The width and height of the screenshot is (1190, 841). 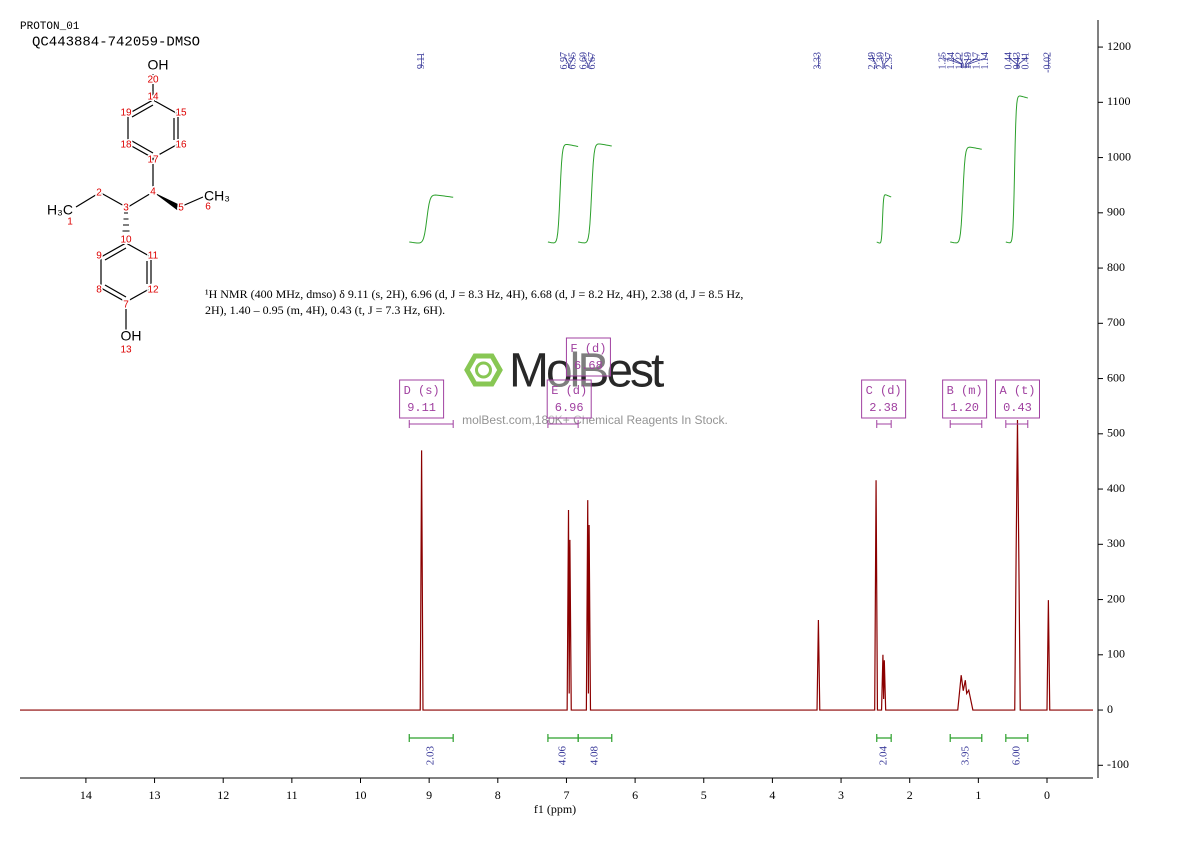 I want to click on peak-label: 0.41, so click(x=1026, y=61).